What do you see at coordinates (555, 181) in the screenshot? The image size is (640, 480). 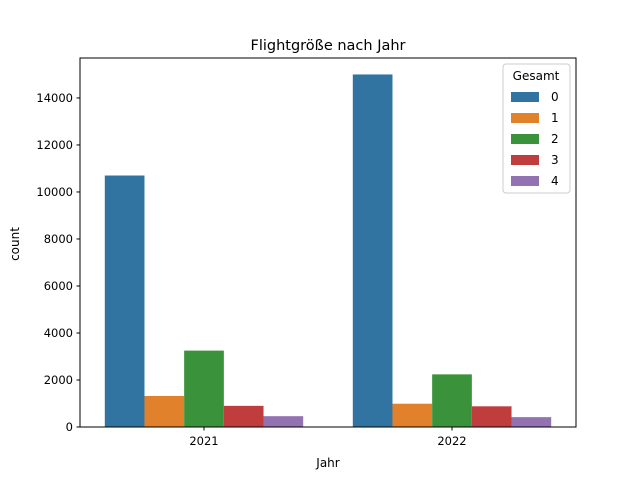 I see `legend-label-4: 4` at bounding box center [555, 181].